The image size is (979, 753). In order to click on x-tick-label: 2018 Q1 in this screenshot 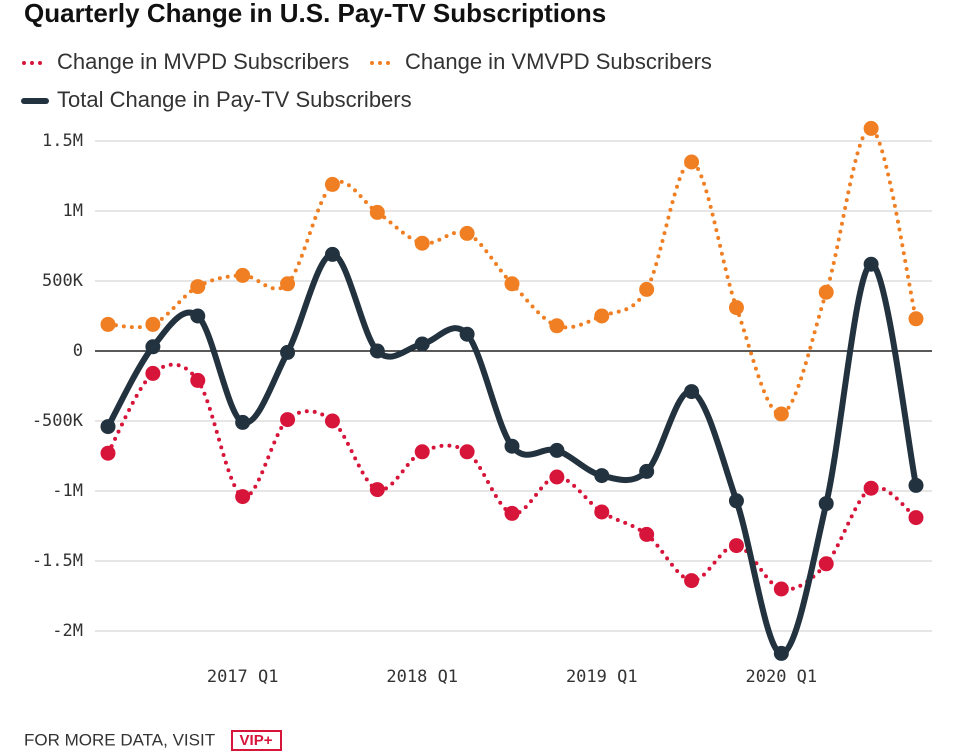, I will do `click(422, 677)`.